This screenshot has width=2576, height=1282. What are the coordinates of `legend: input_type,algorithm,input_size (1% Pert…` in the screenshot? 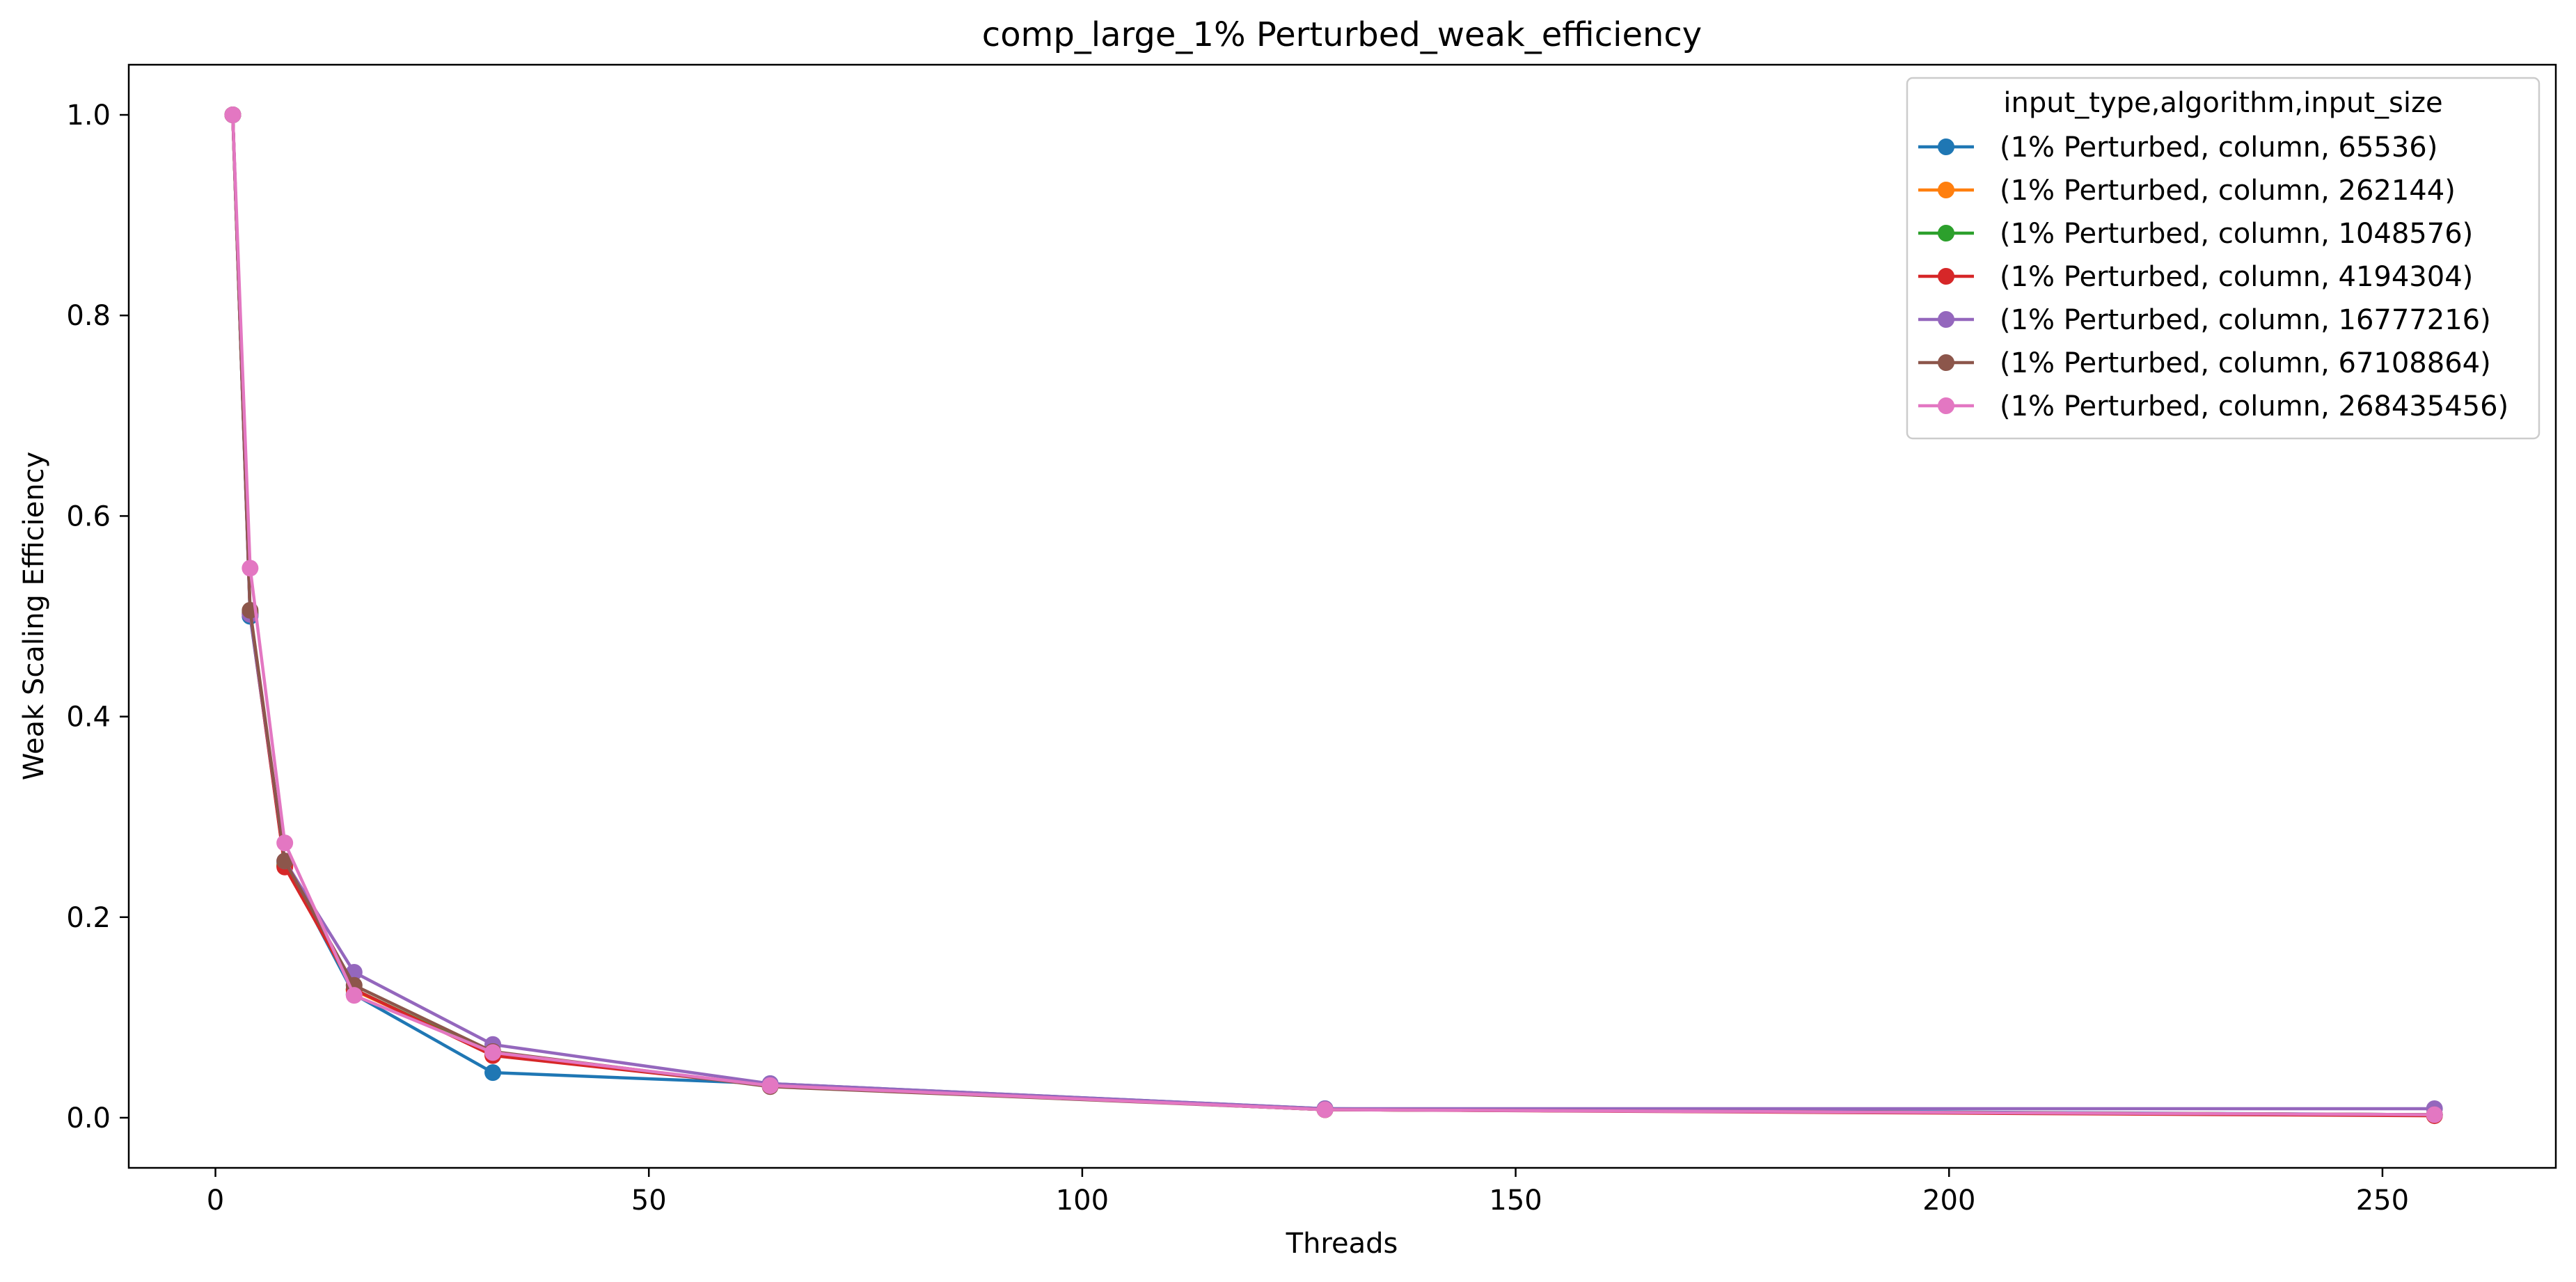 It's located at (2223, 258).